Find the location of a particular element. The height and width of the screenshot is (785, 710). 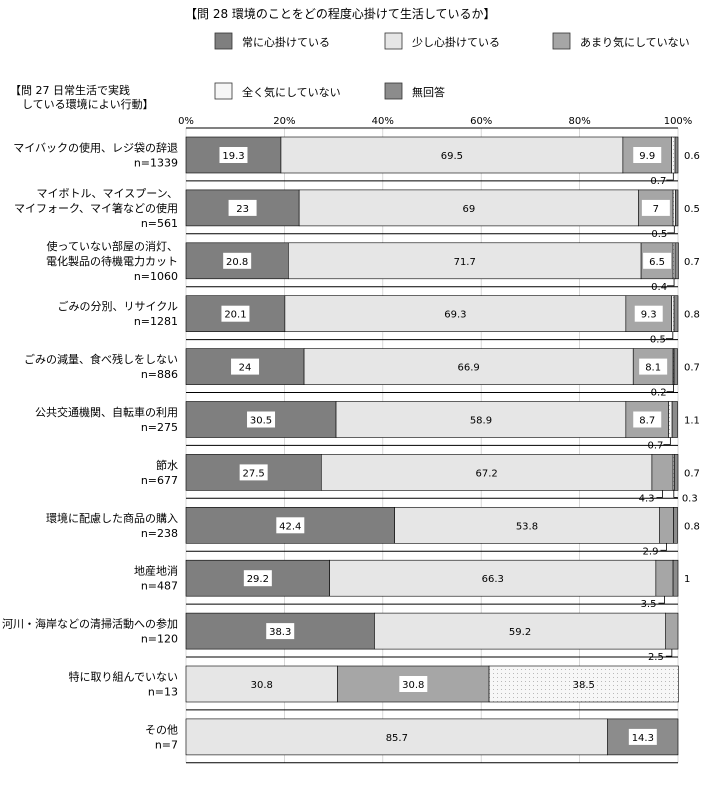

category-label: その他 is located at coordinates (161, 729).